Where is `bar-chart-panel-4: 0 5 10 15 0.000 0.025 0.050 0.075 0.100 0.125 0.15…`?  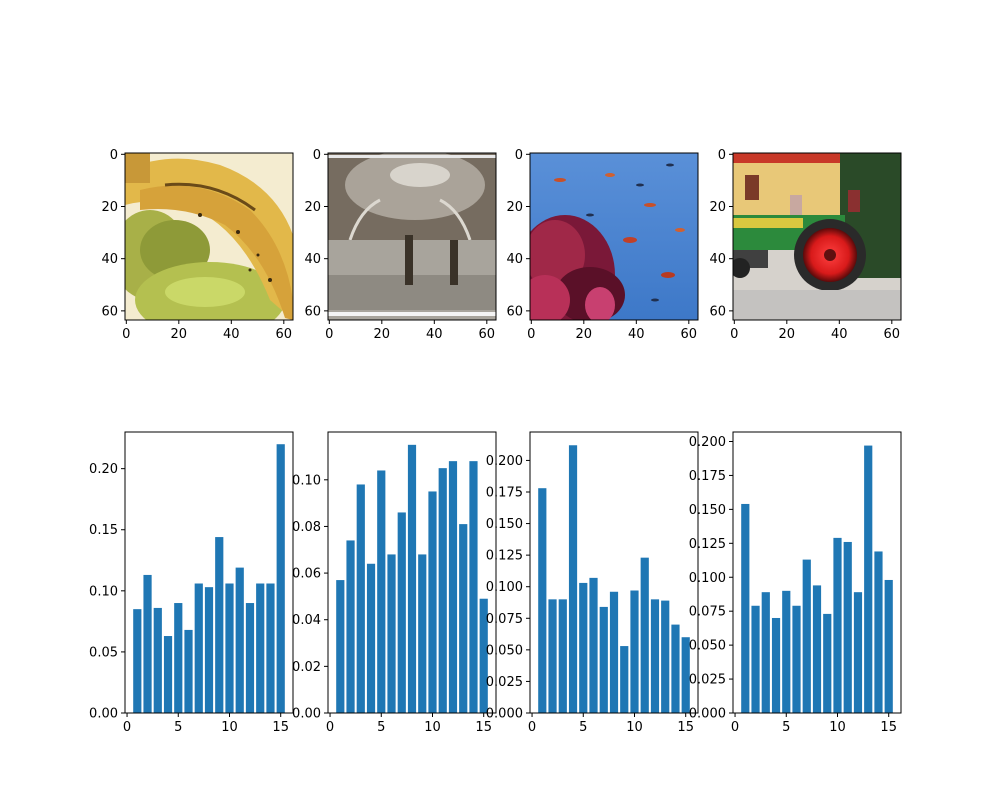 bar-chart-panel-4: 0 5 10 15 0.000 0.025 0.050 0.075 0.100 0.125 0.15… is located at coordinates (795, 583).